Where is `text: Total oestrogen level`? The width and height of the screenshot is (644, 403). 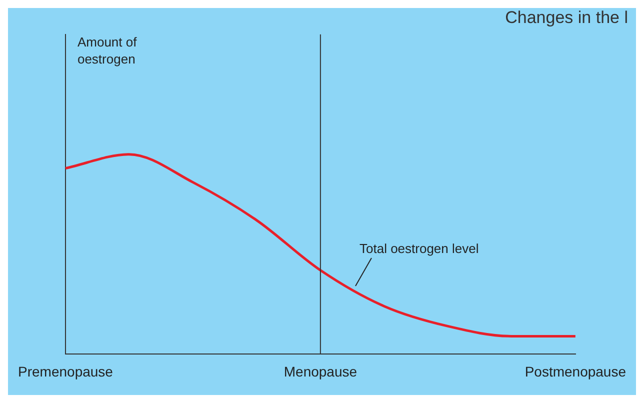
text: Total oestrogen level is located at coordinates (419, 248).